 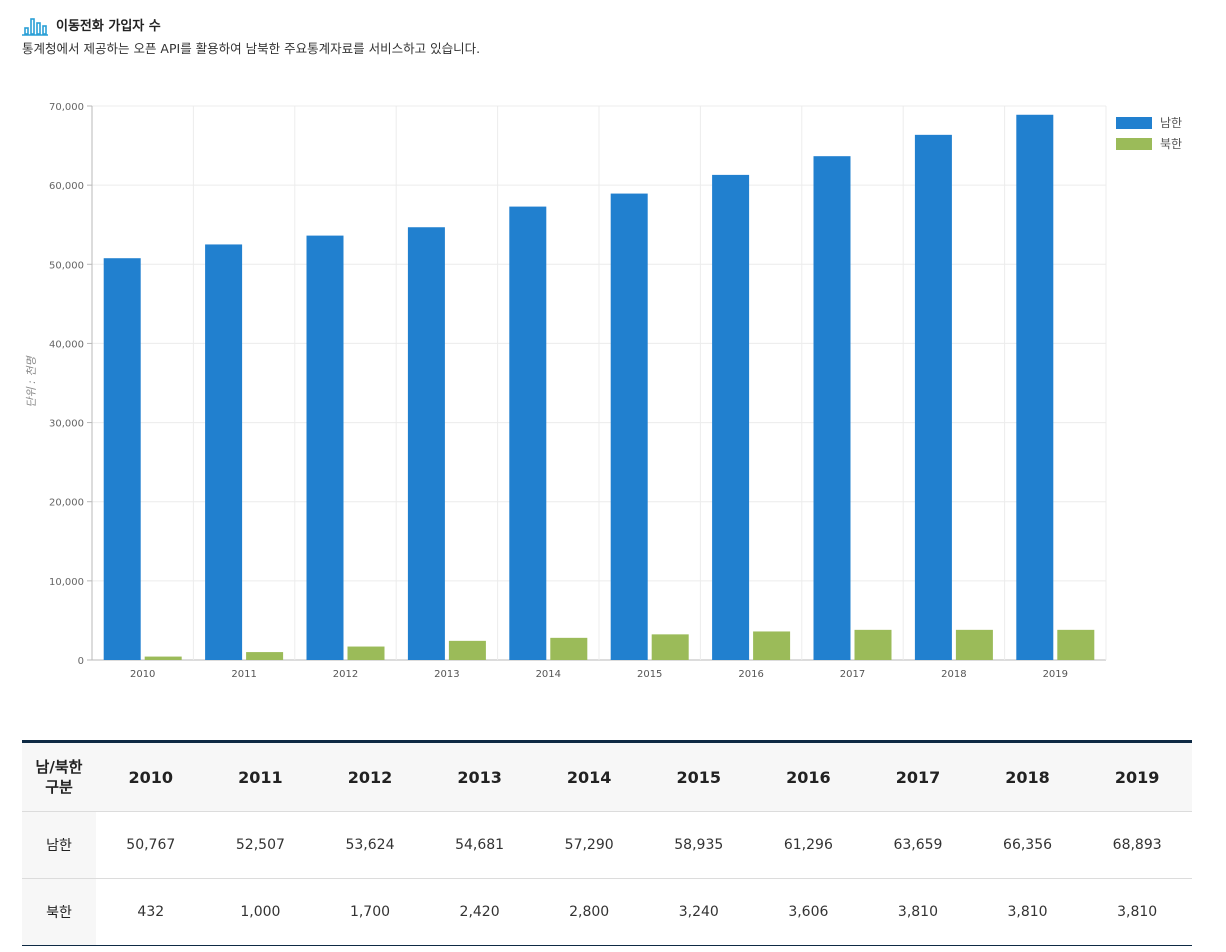 What do you see at coordinates (66, 424) in the screenshot?
I see `y-tick-label: 30,000` at bounding box center [66, 424].